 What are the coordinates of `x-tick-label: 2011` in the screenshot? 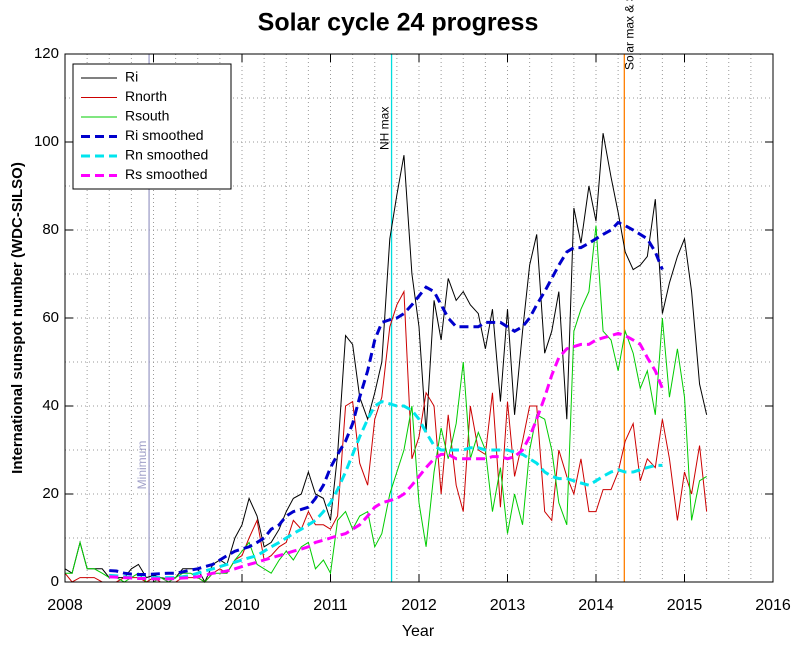 It's located at (330, 605).